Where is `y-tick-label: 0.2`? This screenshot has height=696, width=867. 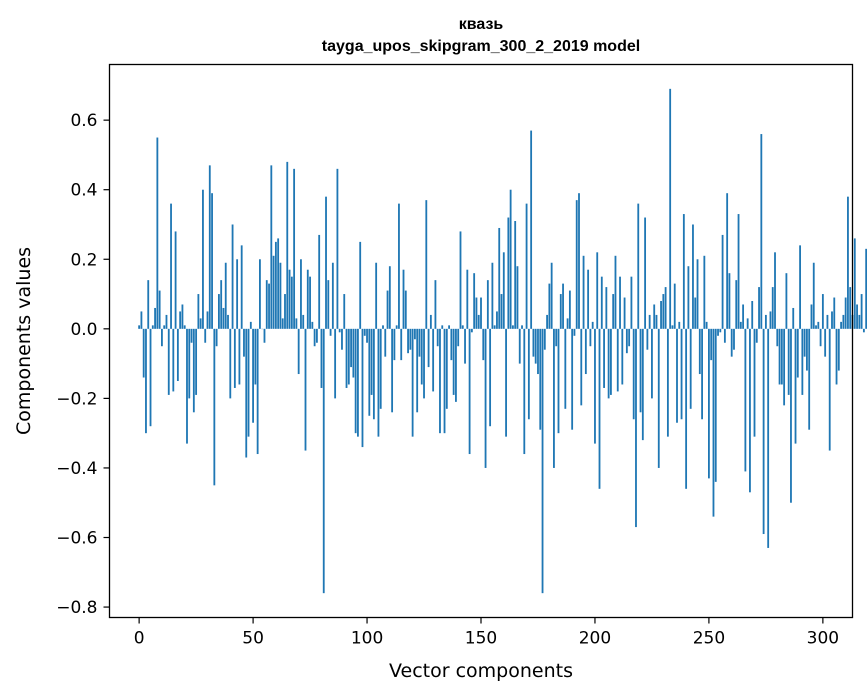 y-tick-label: 0.2 is located at coordinates (83, 260).